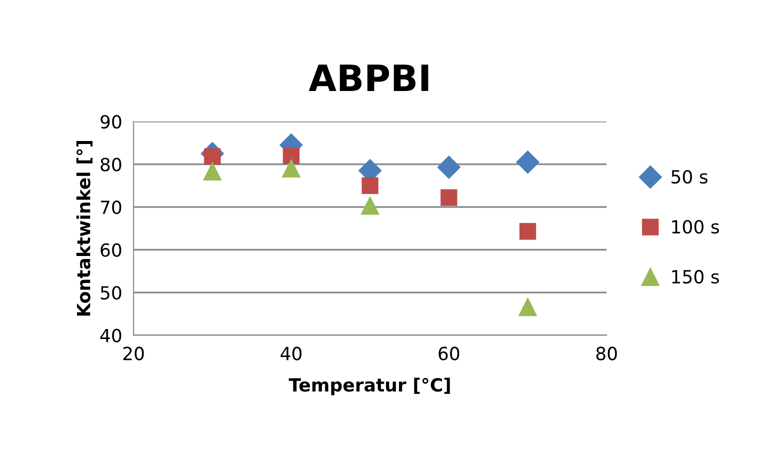  Describe the element at coordinates (690, 177) in the screenshot. I see `legend-label: 50 s` at that location.